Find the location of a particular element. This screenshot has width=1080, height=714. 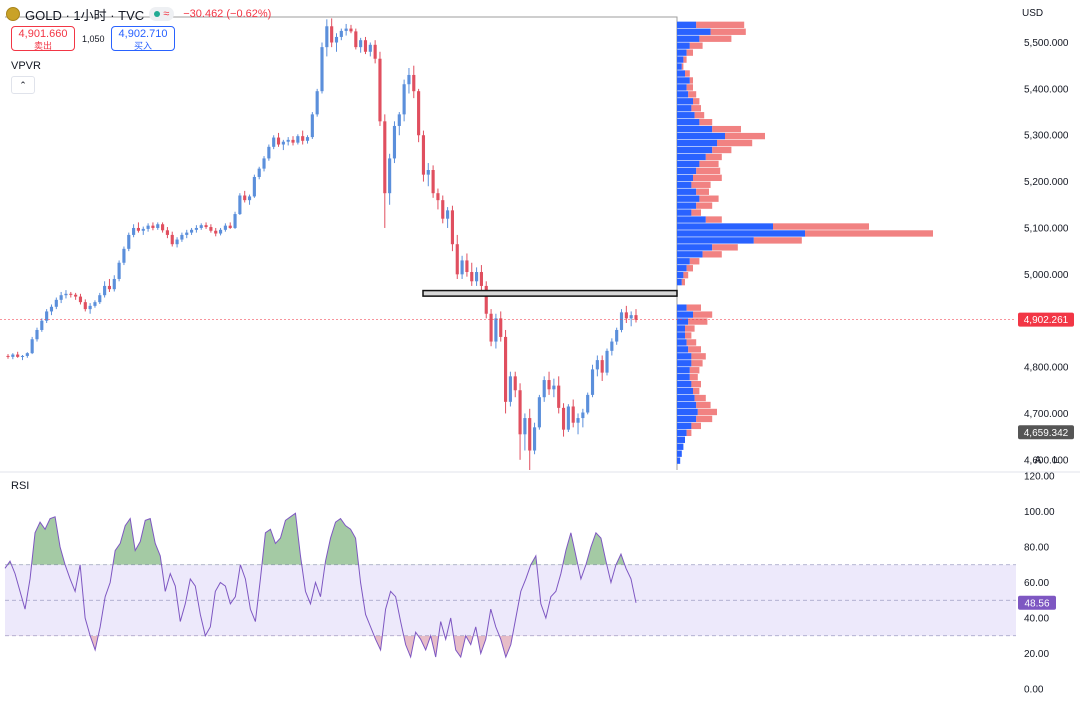

last-price-value: 4,902.261 is located at coordinates (1046, 320).